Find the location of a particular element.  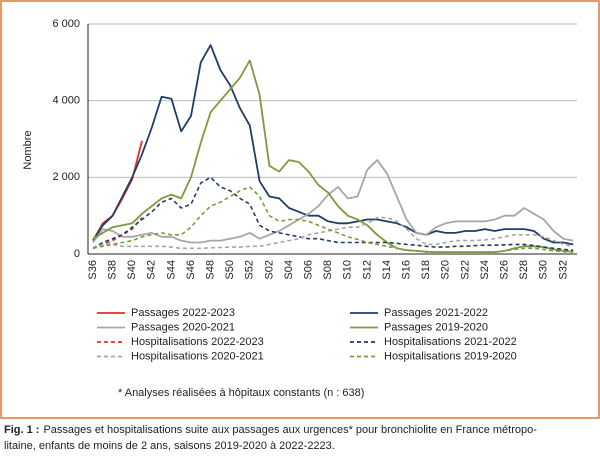

x-tick-label: S04 is located at coordinates (289, 270).